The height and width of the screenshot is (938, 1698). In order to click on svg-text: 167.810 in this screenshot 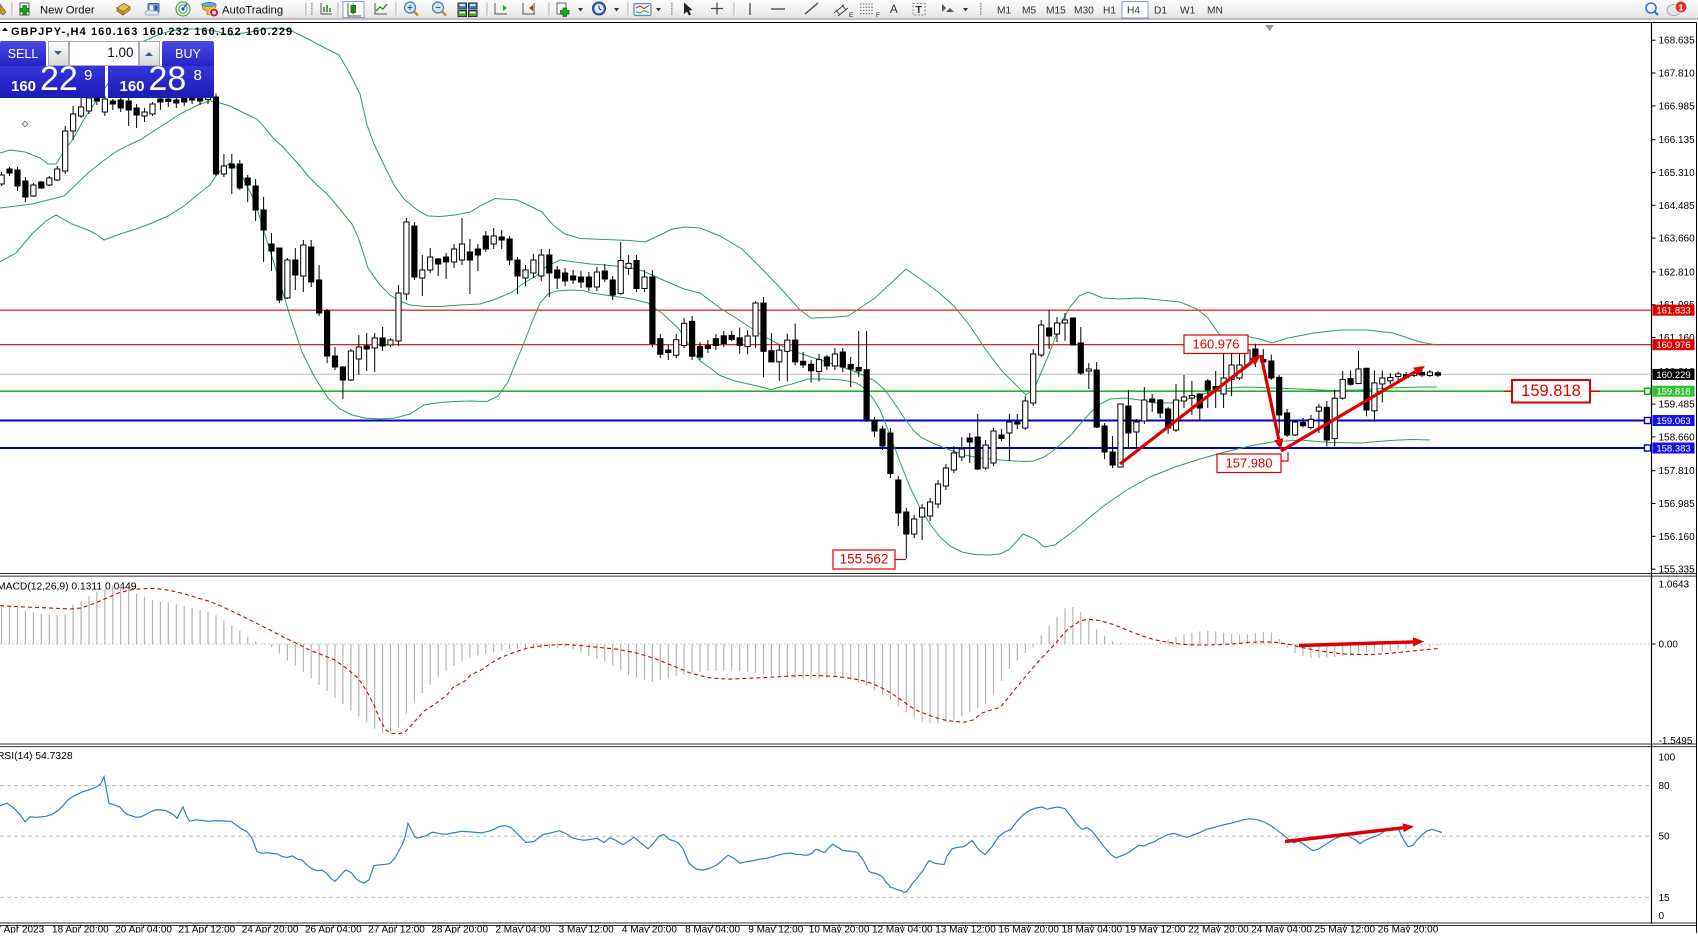, I will do `click(1677, 74)`.